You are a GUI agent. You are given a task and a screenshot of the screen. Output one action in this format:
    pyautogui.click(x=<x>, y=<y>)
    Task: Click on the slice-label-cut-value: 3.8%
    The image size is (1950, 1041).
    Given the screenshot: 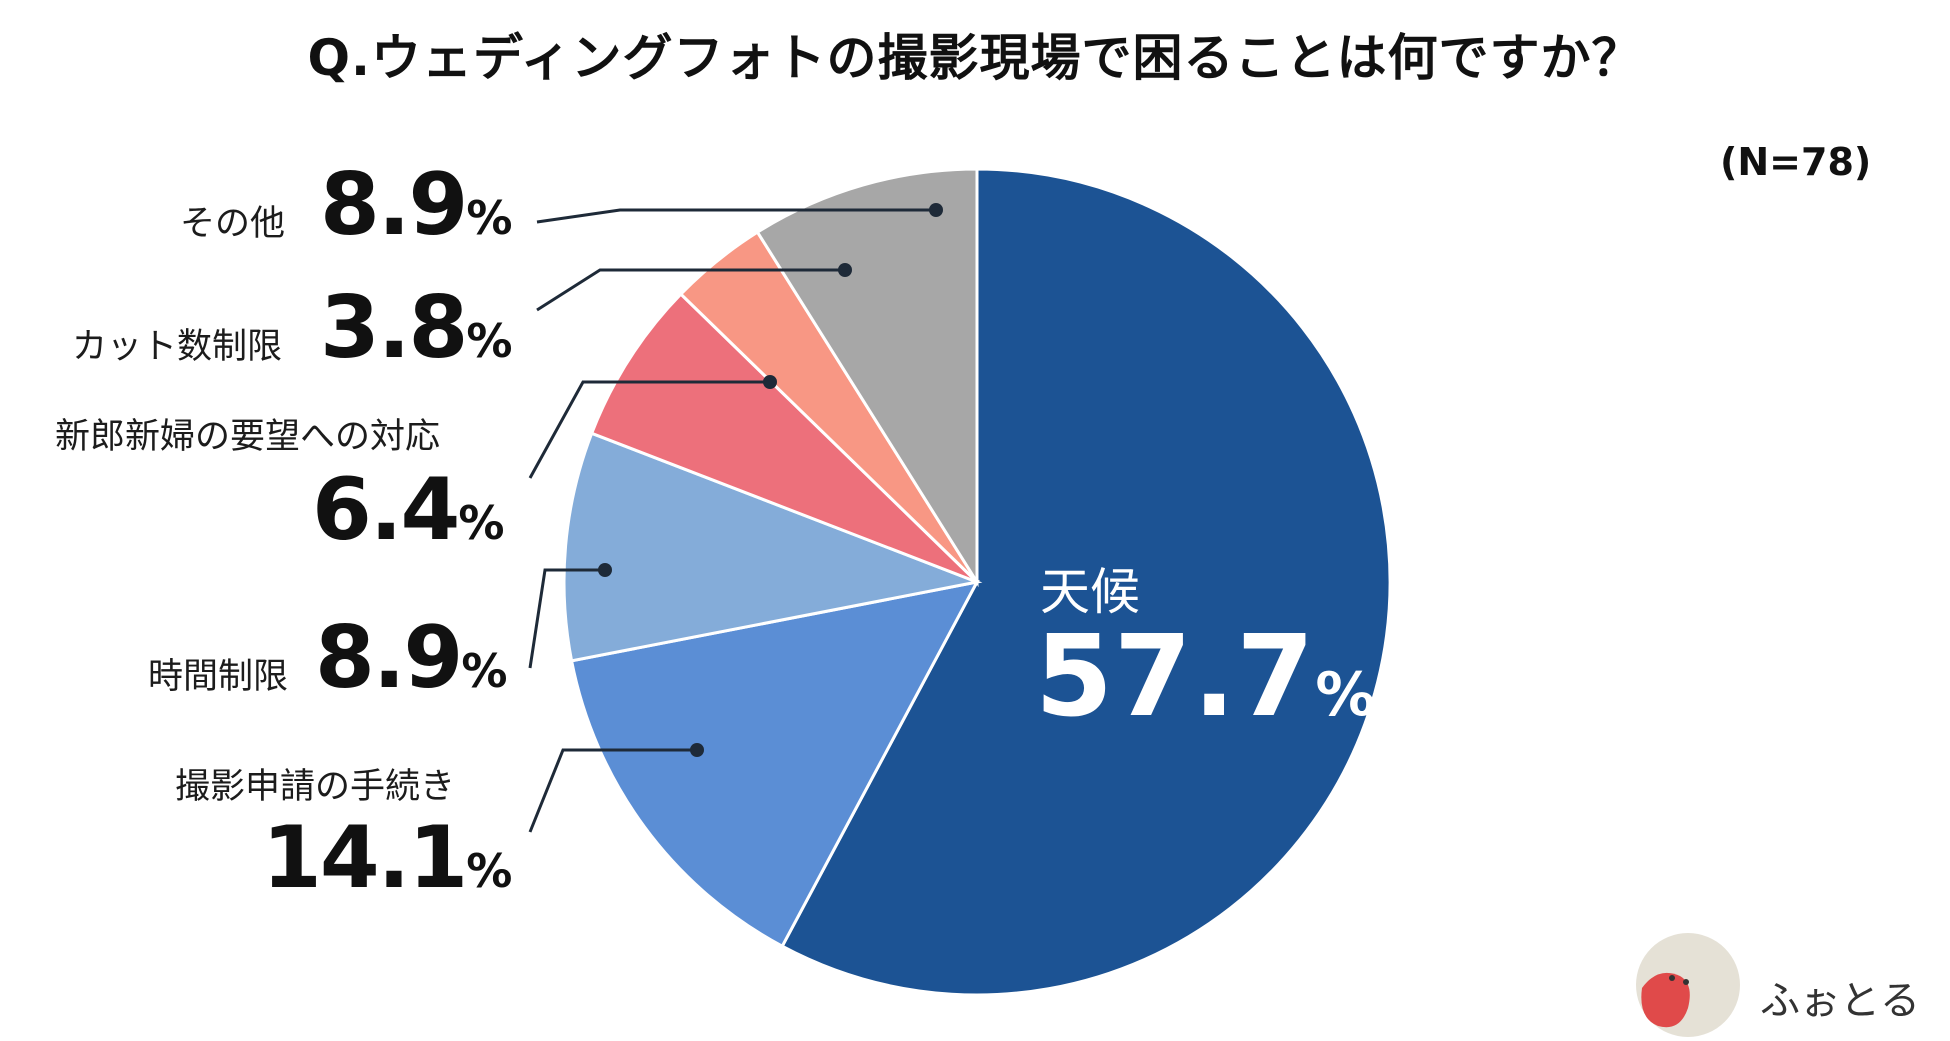 What is the action you would take?
    pyautogui.click(x=416, y=328)
    